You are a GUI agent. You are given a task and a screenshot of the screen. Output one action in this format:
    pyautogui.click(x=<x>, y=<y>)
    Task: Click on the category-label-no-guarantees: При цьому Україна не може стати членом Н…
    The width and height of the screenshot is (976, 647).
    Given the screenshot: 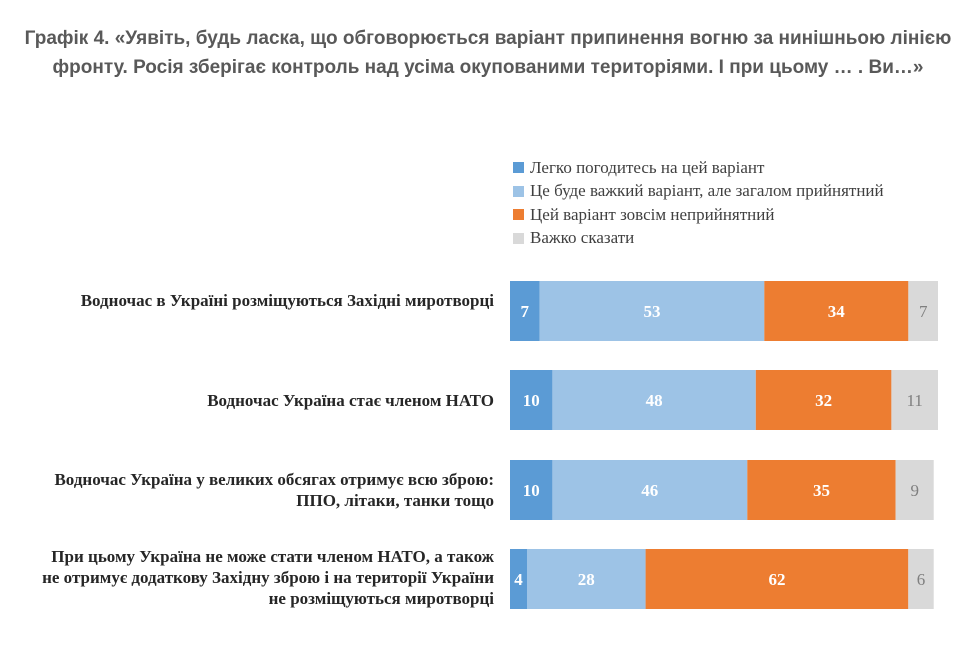 What is the action you would take?
    pyautogui.click(x=268, y=577)
    